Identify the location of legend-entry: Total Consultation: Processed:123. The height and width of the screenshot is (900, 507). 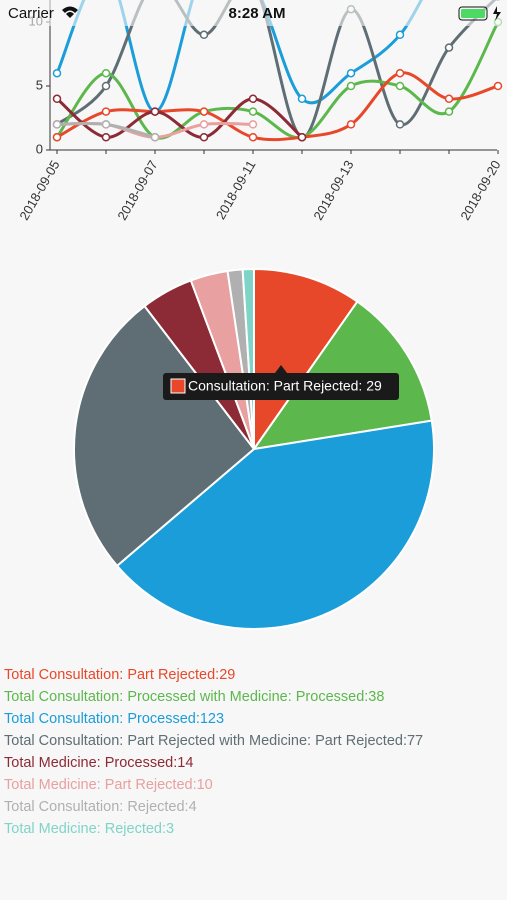
(114, 719).